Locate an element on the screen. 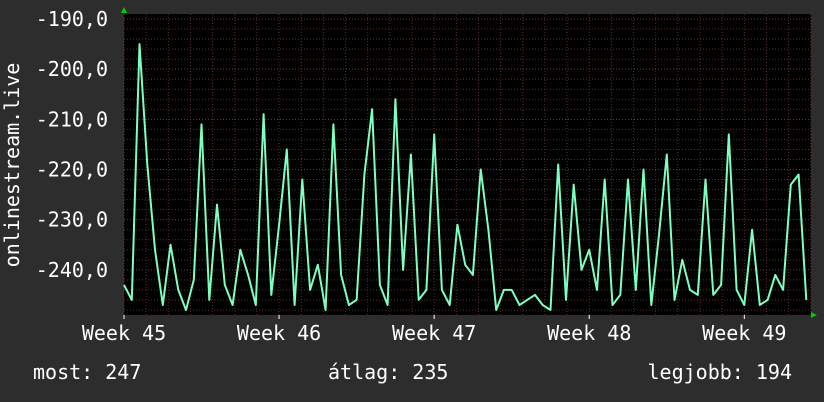 The height and width of the screenshot is (402, 824). stat-average: átlag: 235 is located at coordinates (388, 372).